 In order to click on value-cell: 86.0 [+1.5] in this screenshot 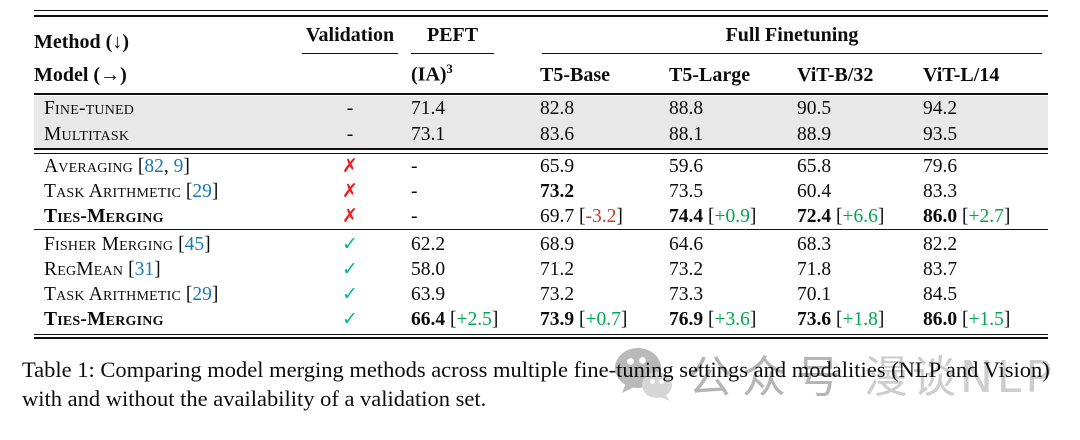, I will do `click(967, 319)`.